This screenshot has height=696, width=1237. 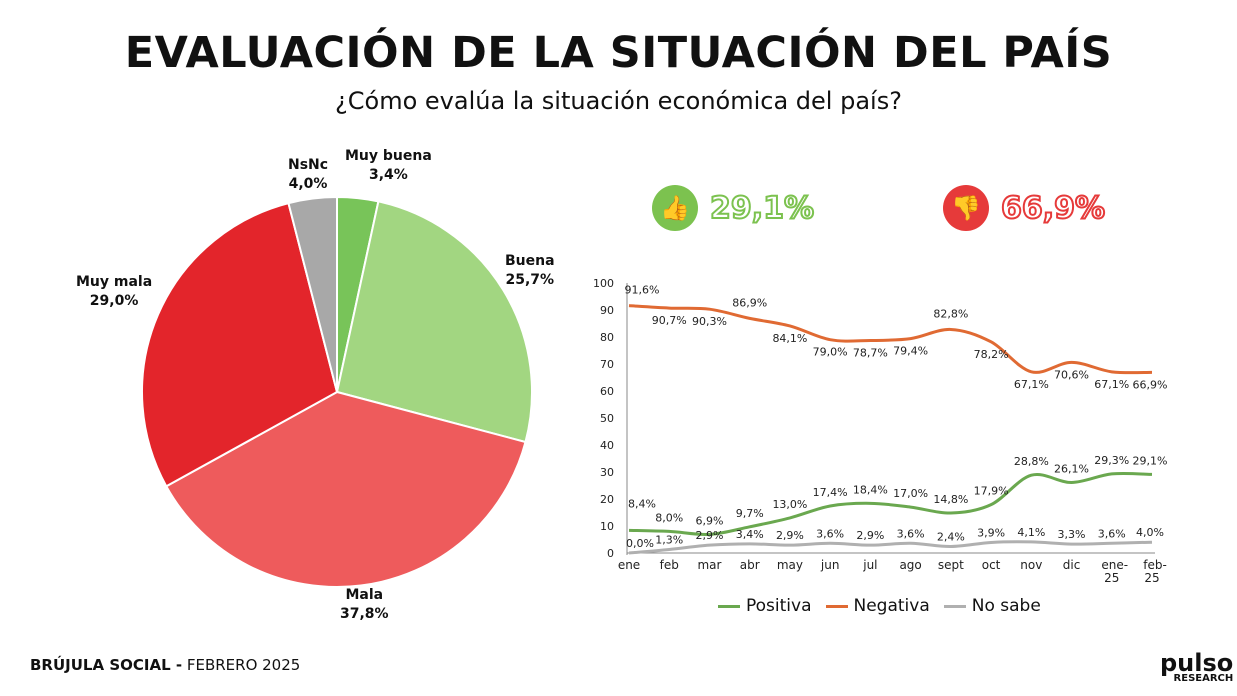 I want to click on series-line-positiva, so click(x=890, y=503).